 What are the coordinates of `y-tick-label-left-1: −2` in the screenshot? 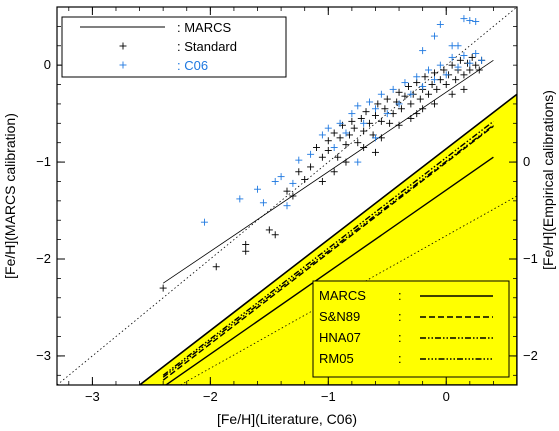 It's located at (43, 258).